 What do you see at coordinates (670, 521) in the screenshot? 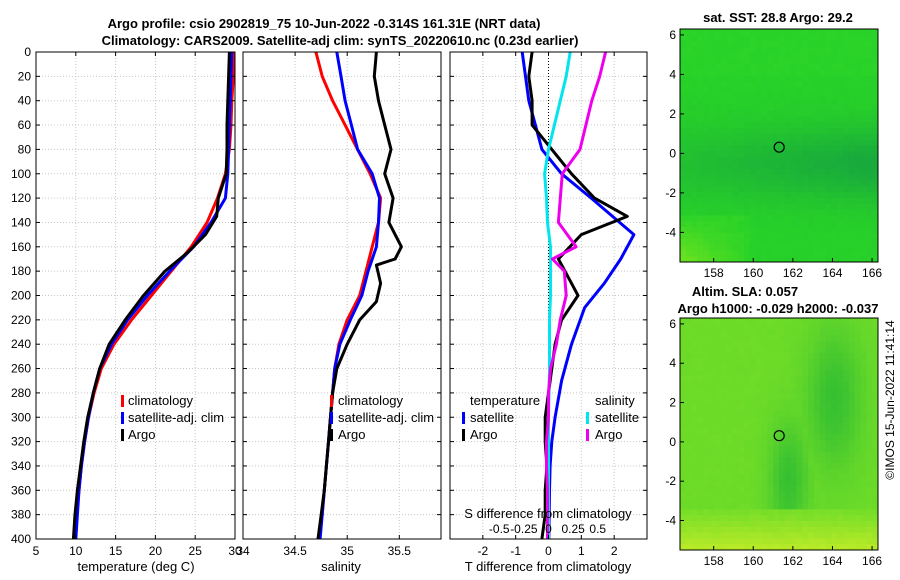
I see `map-y-tick-label: -4` at bounding box center [670, 521].